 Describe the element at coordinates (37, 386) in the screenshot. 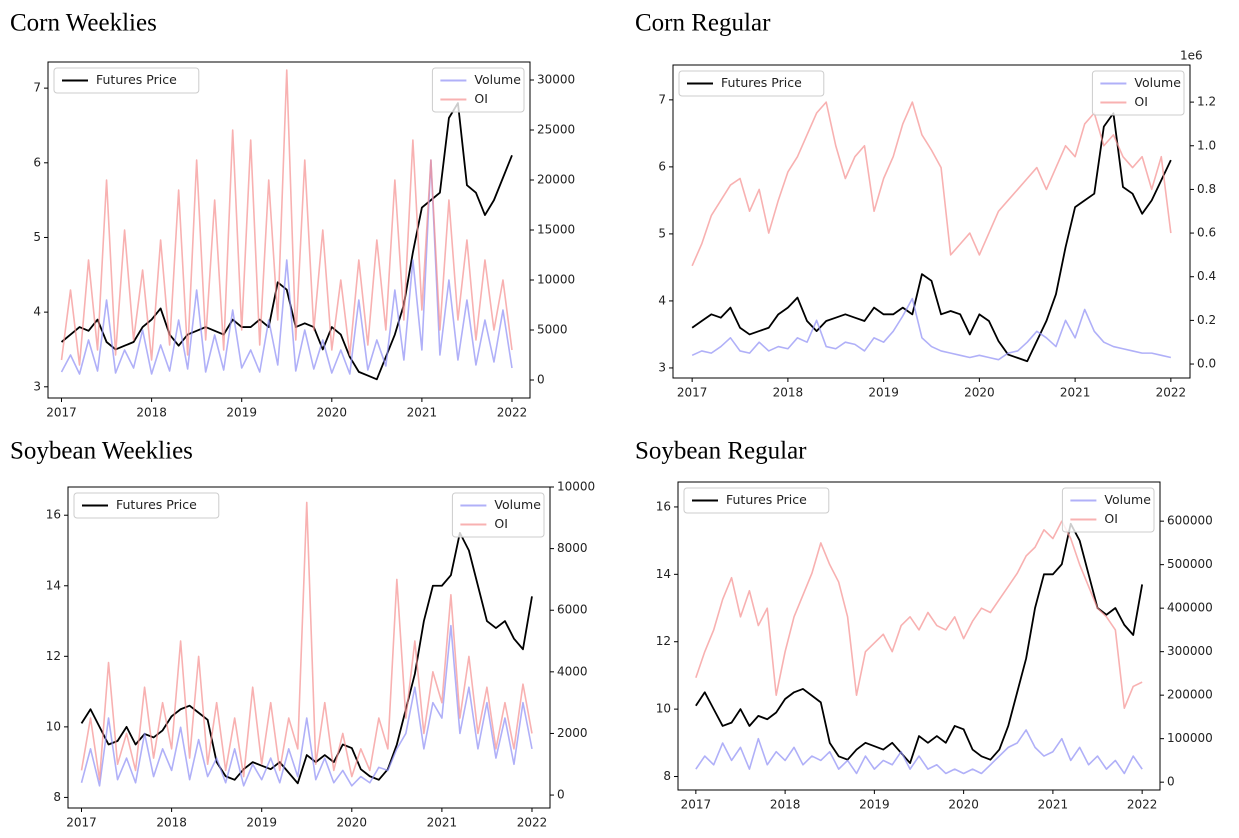

I see `y-tick-label: 3` at that location.